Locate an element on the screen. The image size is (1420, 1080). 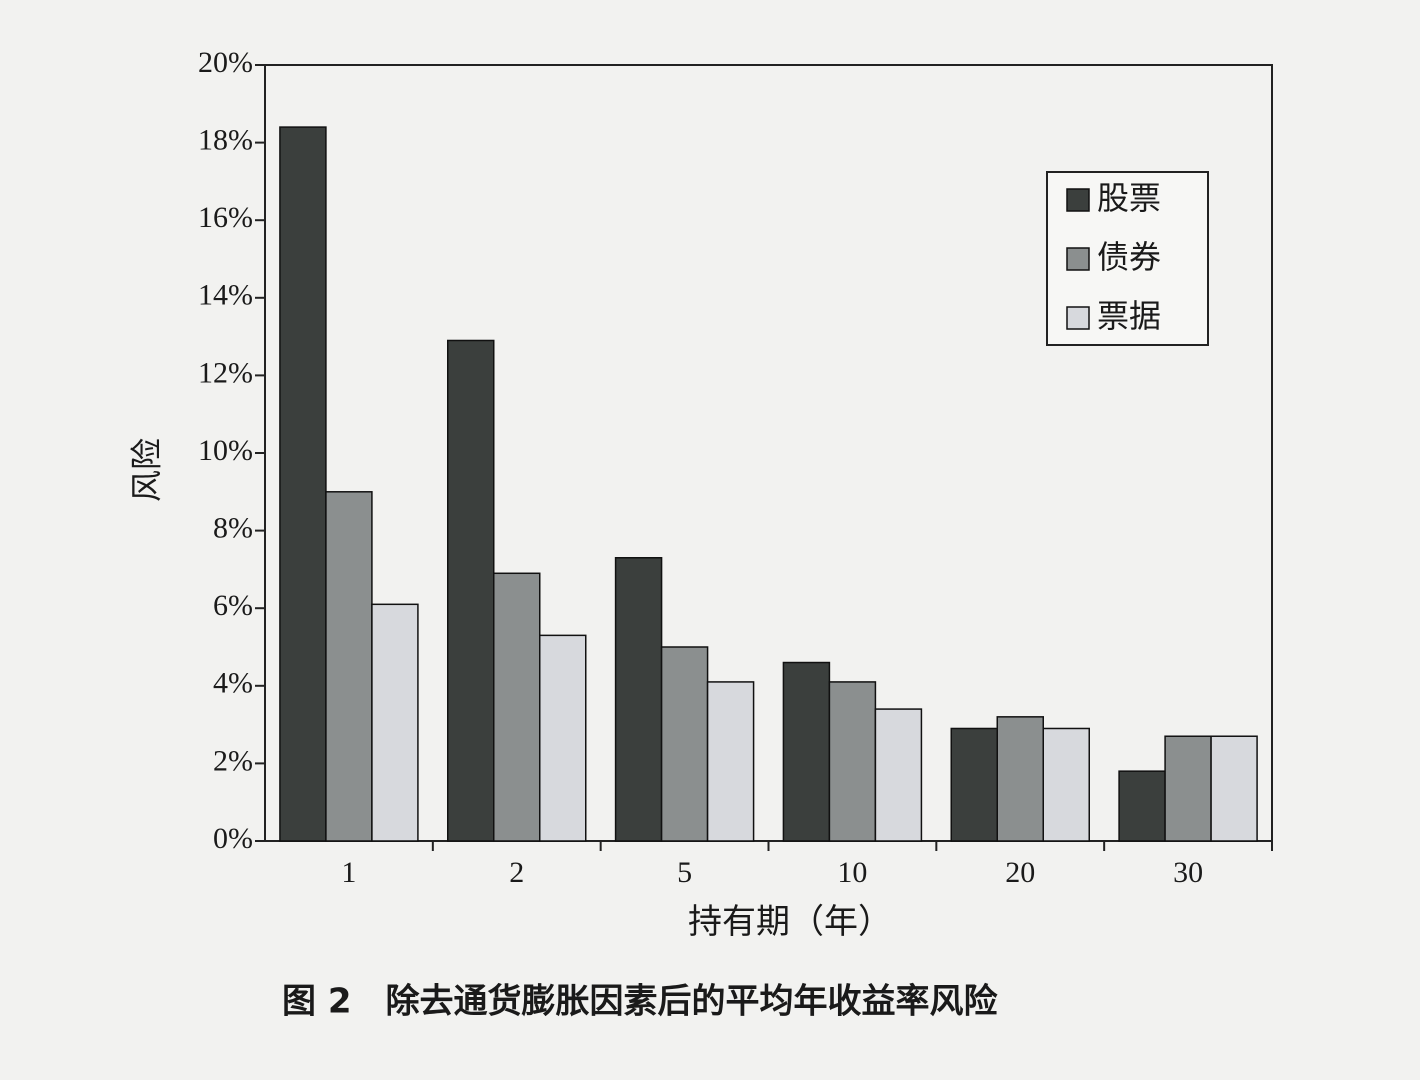
y-tick-label: 6% is located at coordinates (233, 605).